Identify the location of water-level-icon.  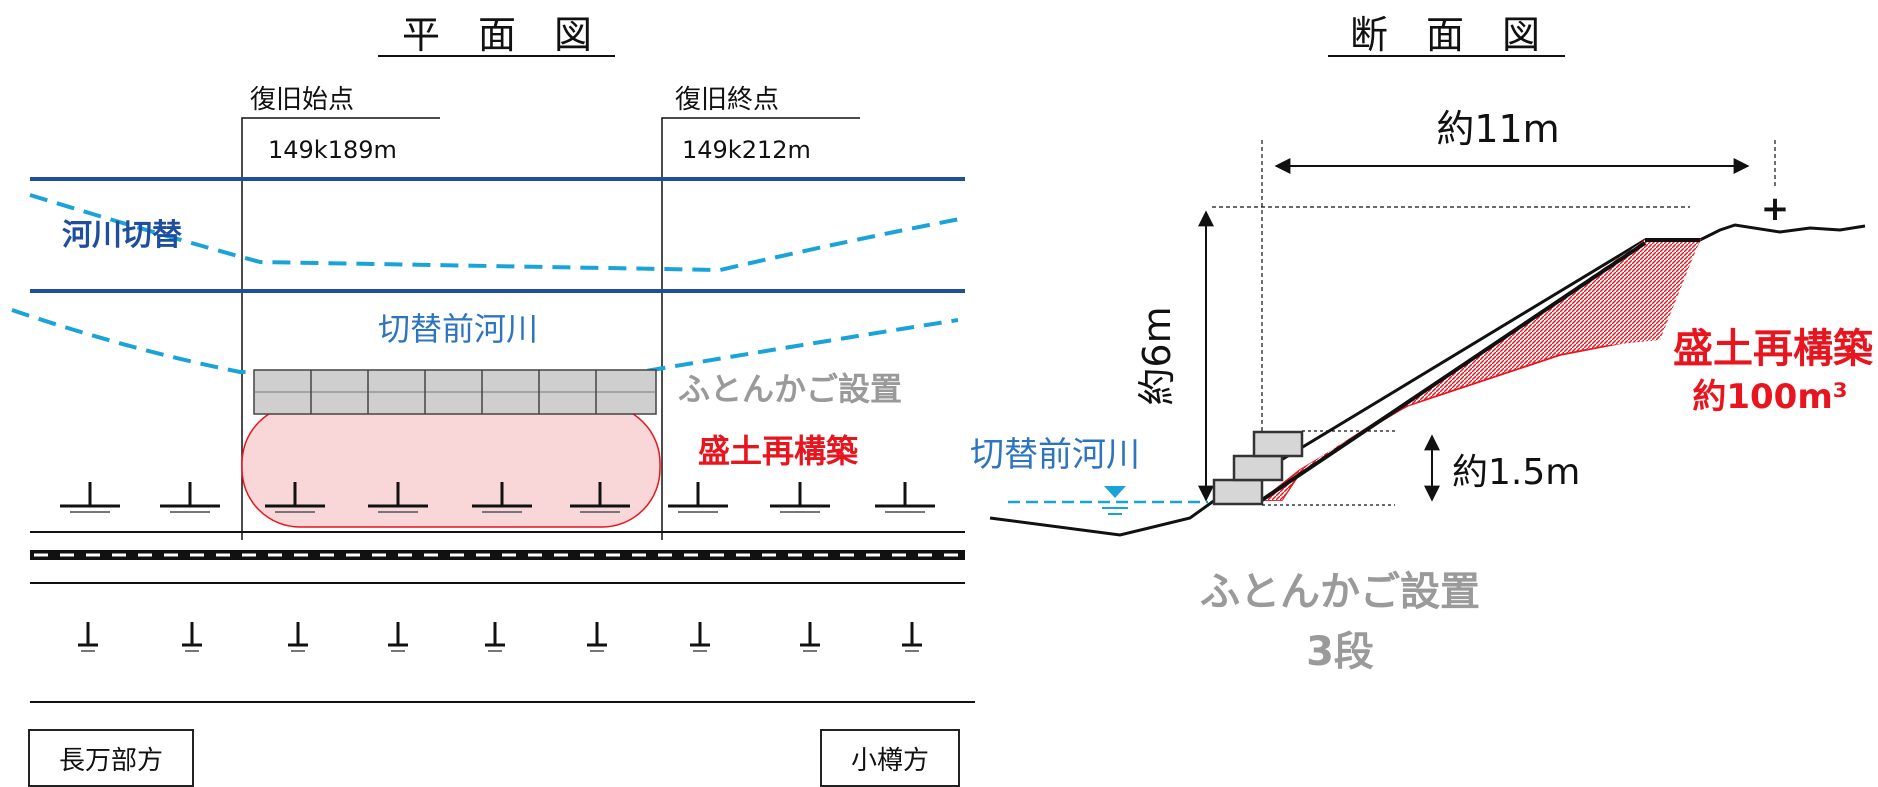
(1115, 492).